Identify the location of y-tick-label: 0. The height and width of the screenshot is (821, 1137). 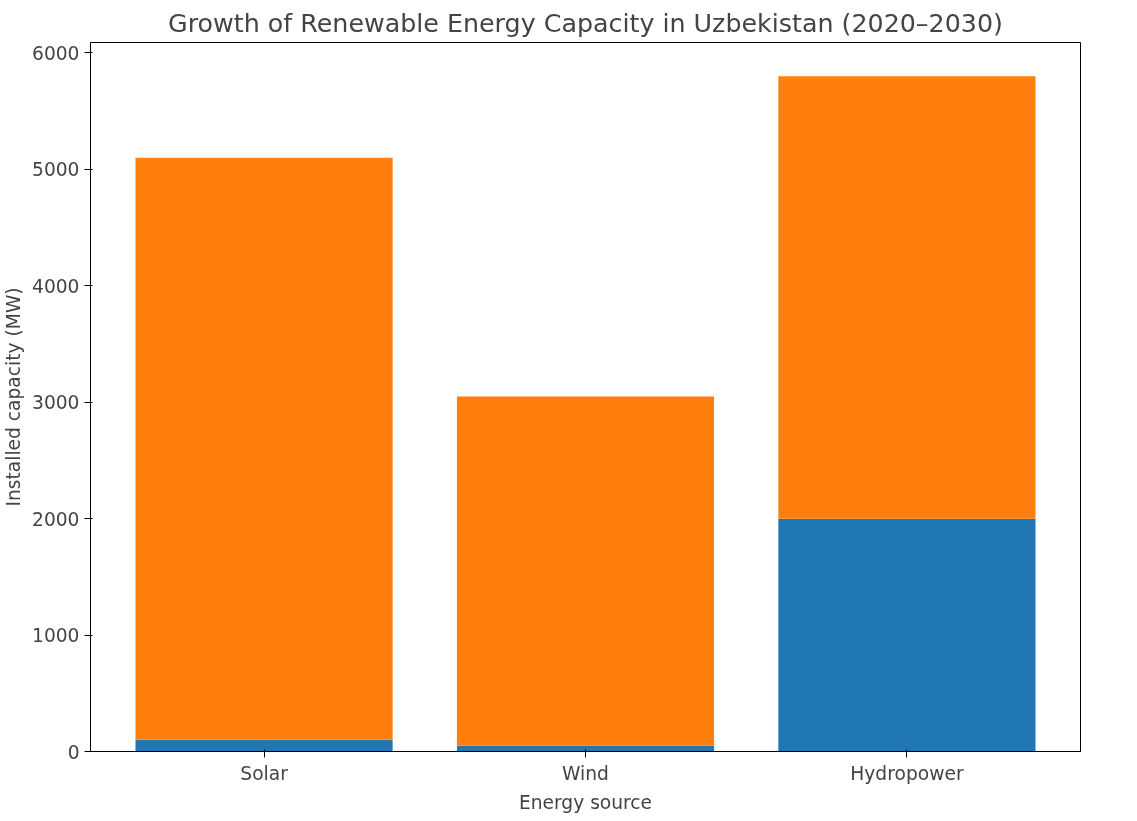
(73, 752).